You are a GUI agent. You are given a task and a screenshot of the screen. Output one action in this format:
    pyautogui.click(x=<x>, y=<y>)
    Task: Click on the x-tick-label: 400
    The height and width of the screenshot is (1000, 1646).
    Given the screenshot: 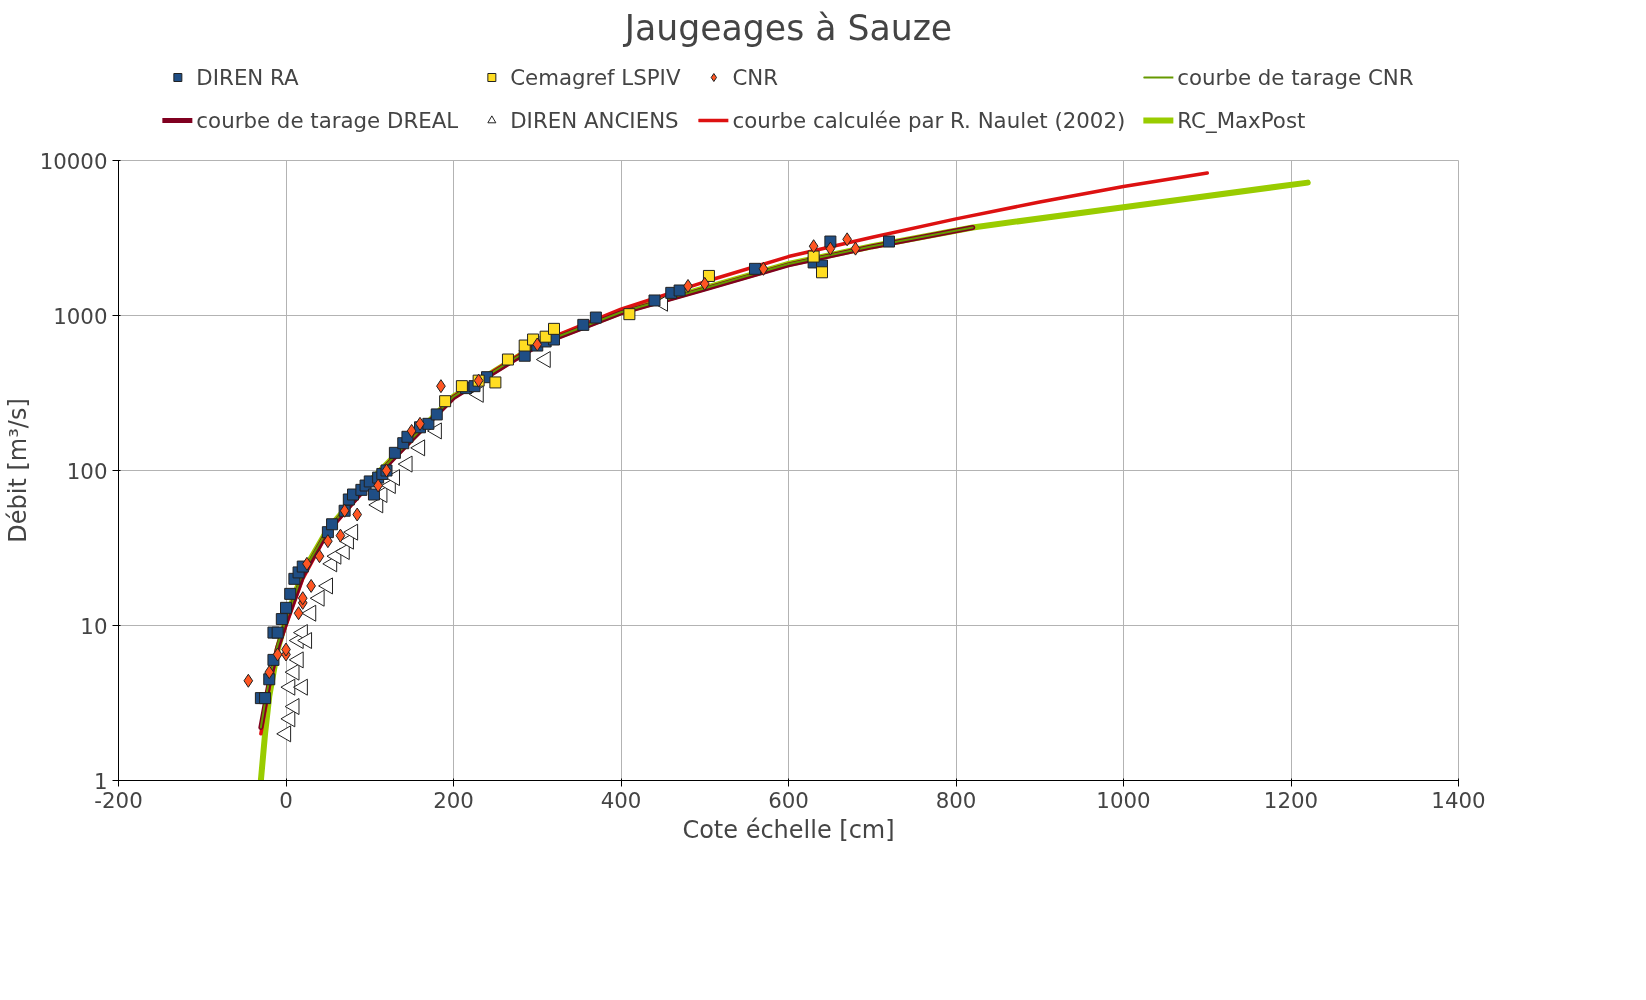 What is the action you would take?
    pyautogui.click(x=621, y=800)
    